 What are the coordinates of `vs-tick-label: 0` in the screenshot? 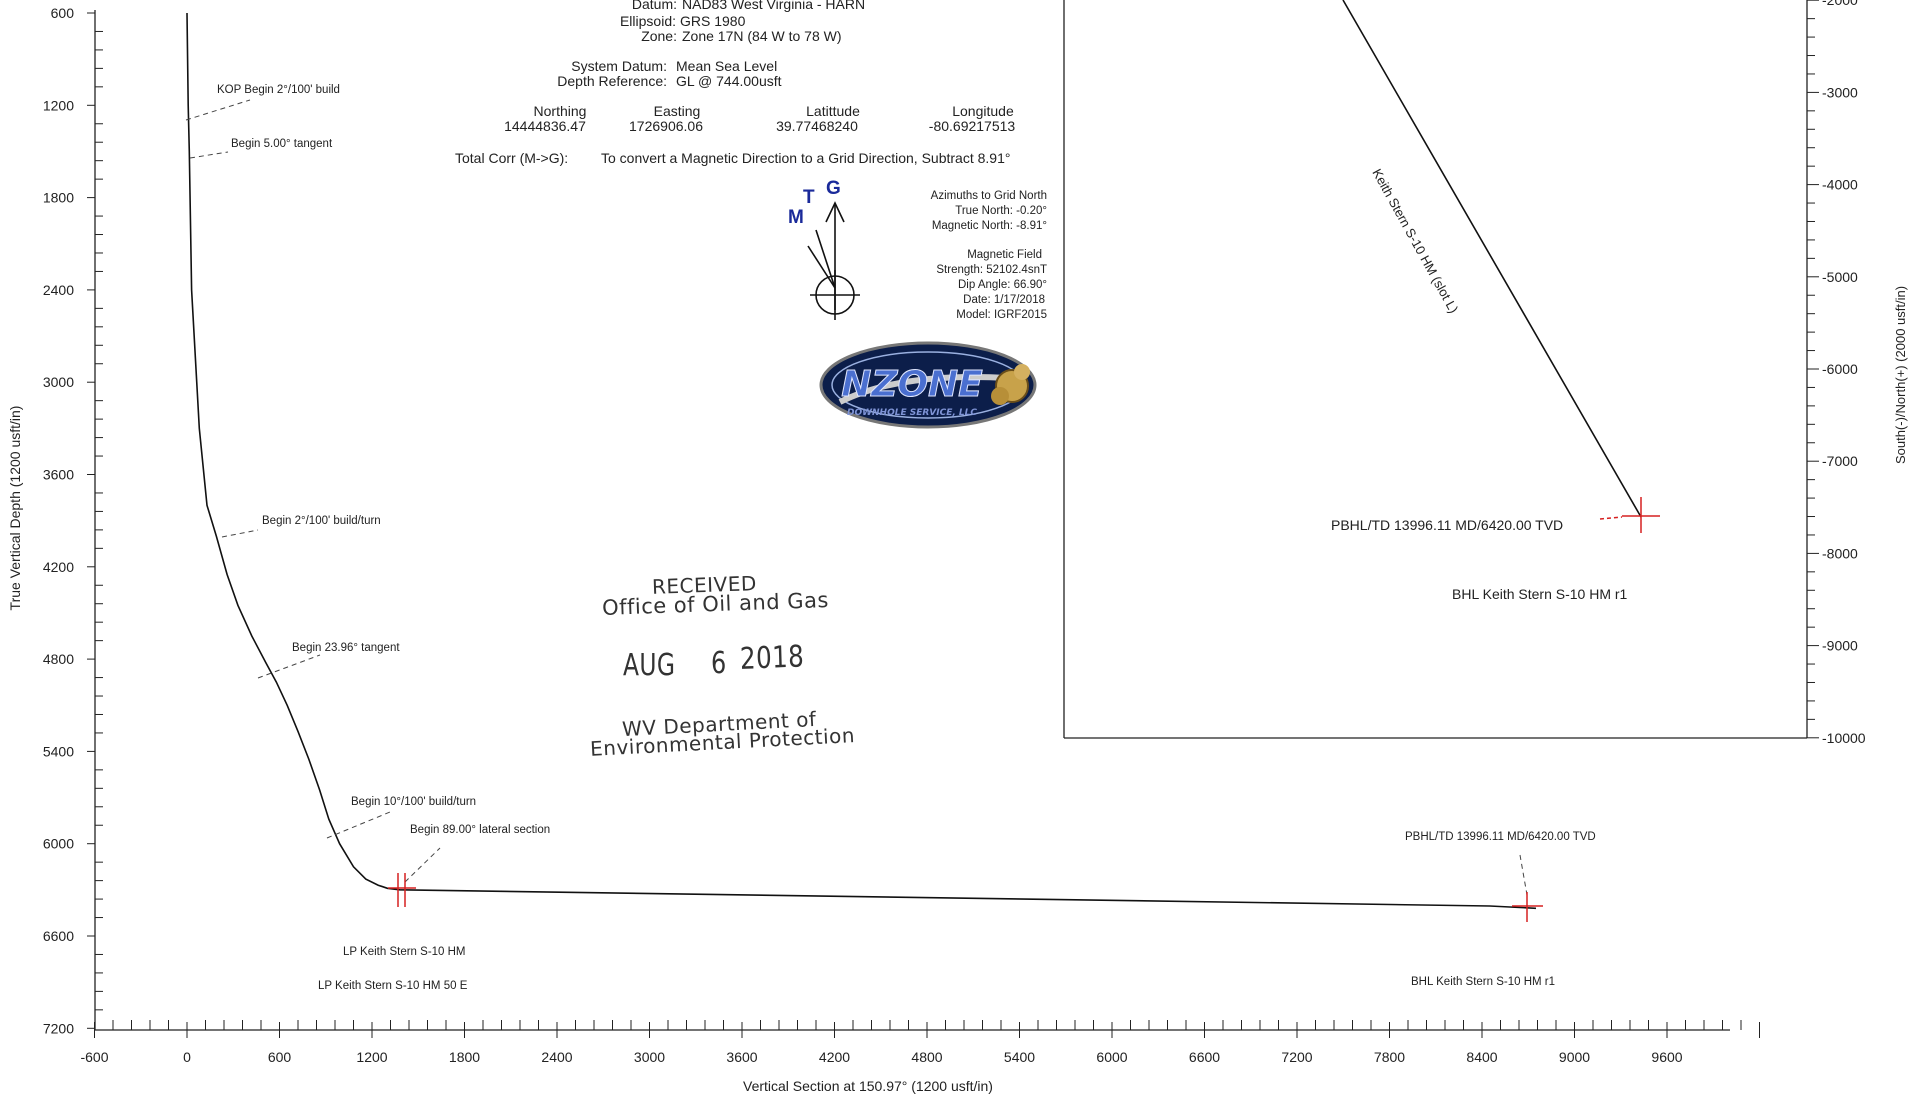 It's located at (187, 1057).